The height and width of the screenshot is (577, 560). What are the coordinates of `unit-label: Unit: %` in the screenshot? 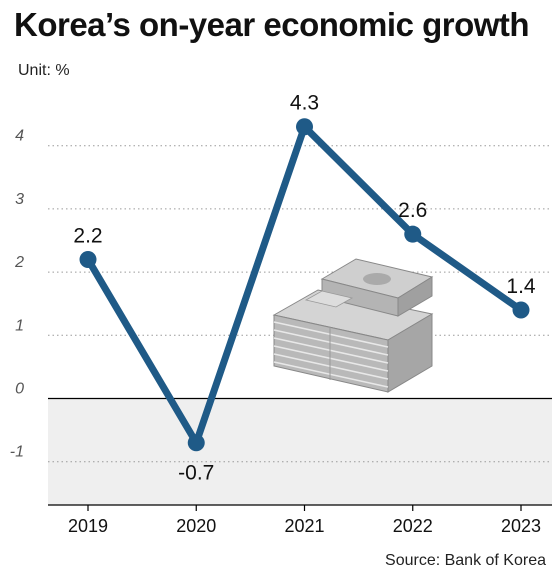 It's located at (44, 70).